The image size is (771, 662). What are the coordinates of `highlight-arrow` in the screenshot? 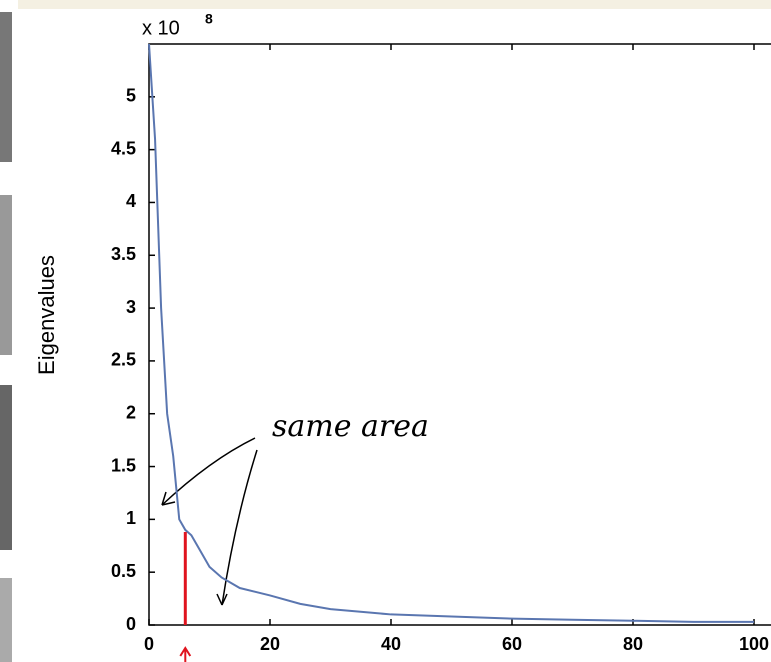 It's located at (185, 654).